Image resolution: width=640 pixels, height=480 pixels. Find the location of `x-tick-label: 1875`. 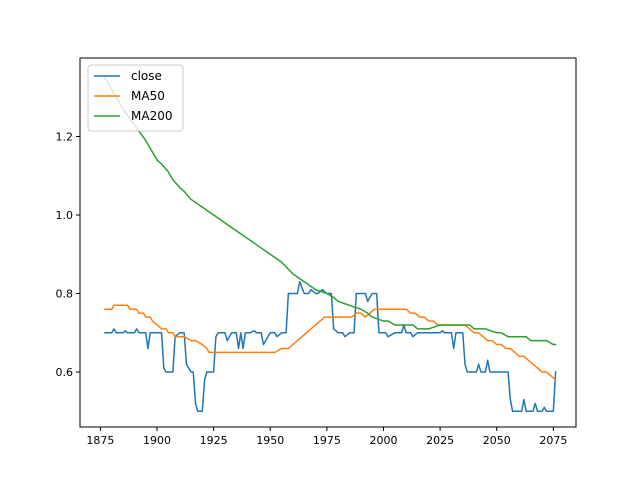

x-tick-label: 1875 is located at coordinates (100, 440).